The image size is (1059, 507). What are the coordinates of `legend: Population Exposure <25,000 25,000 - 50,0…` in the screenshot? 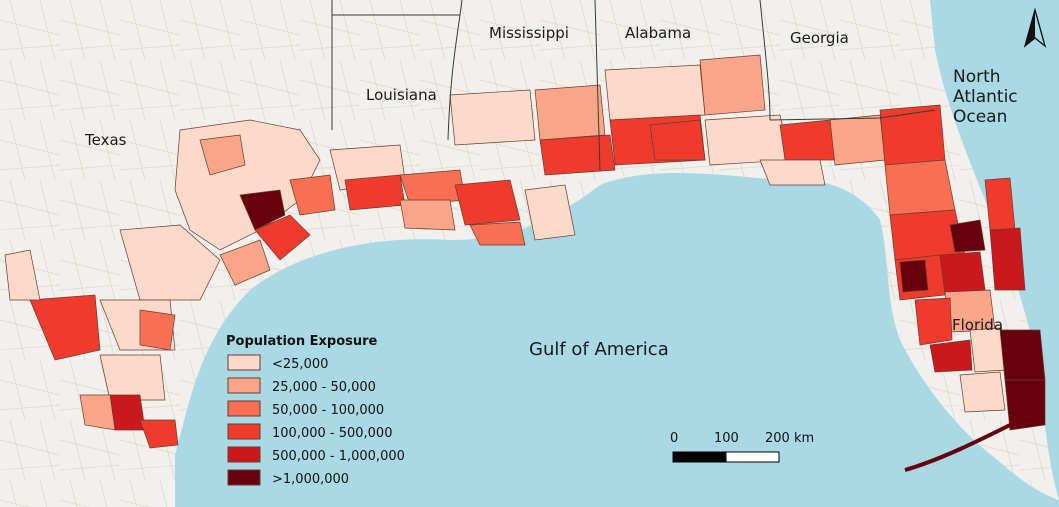 It's located at (315, 410).